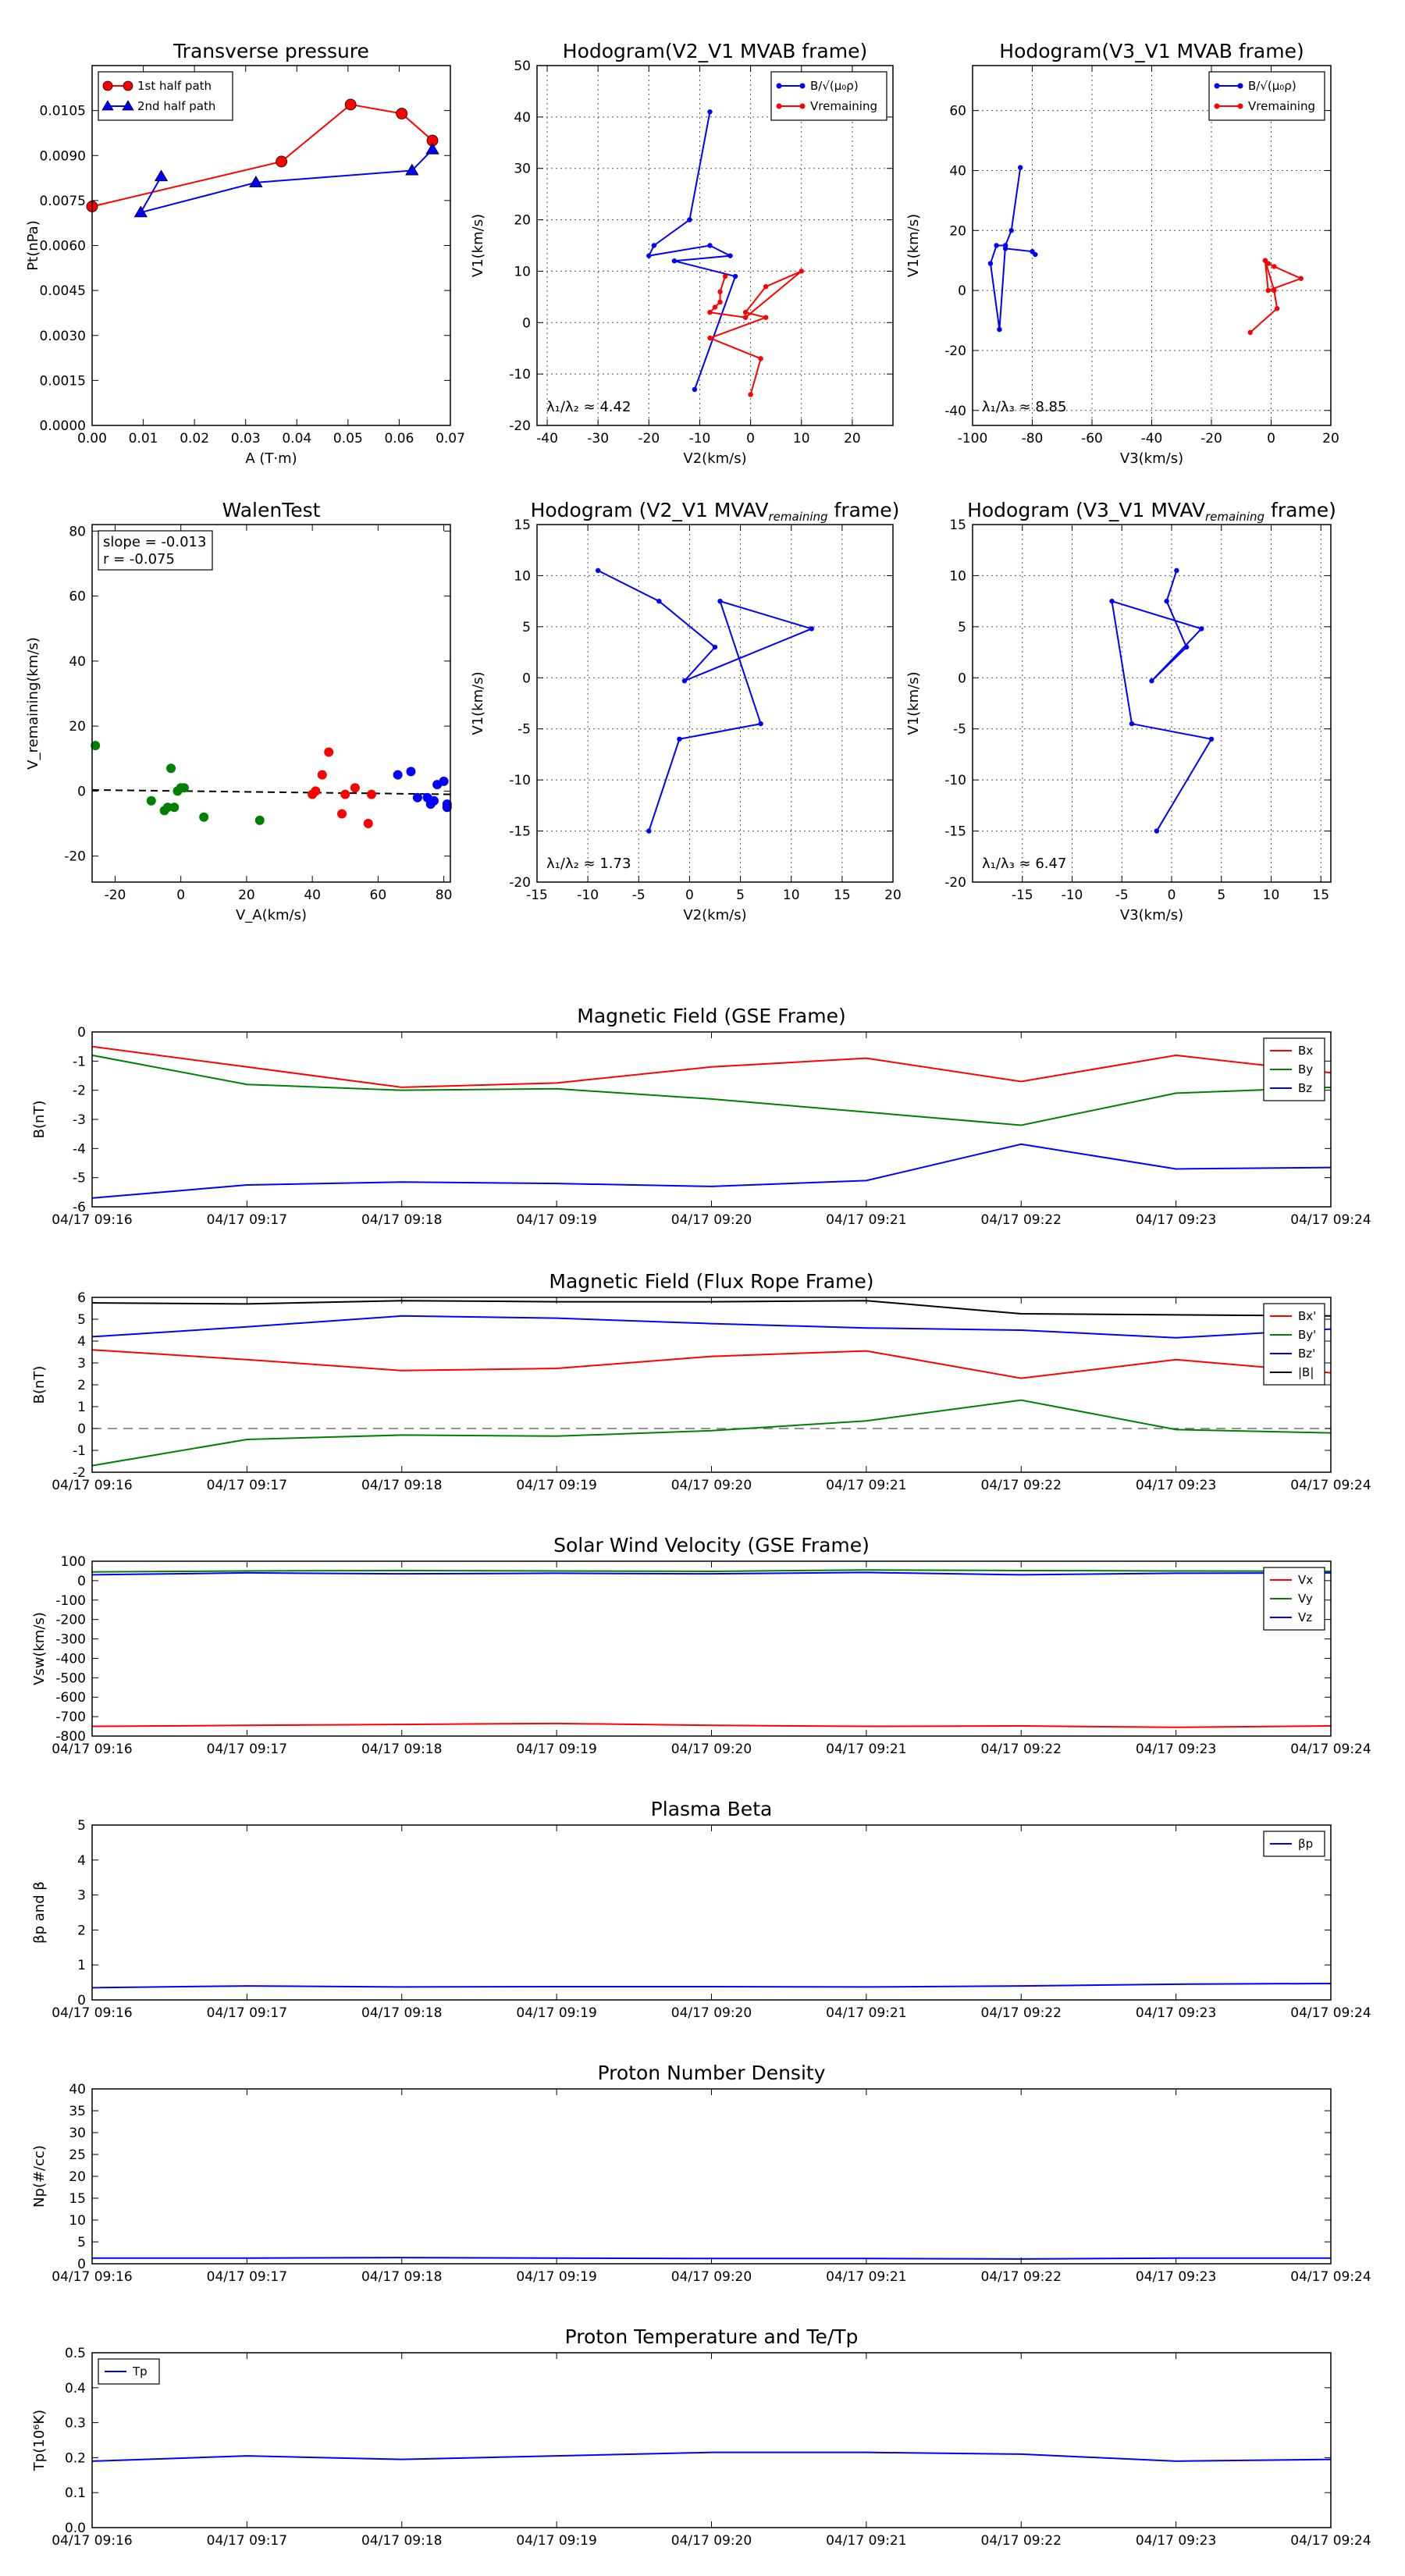 The image size is (1405, 2576). What do you see at coordinates (155, 550) in the screenshot?
I see `stats-box` at bounding box center [155, 550].